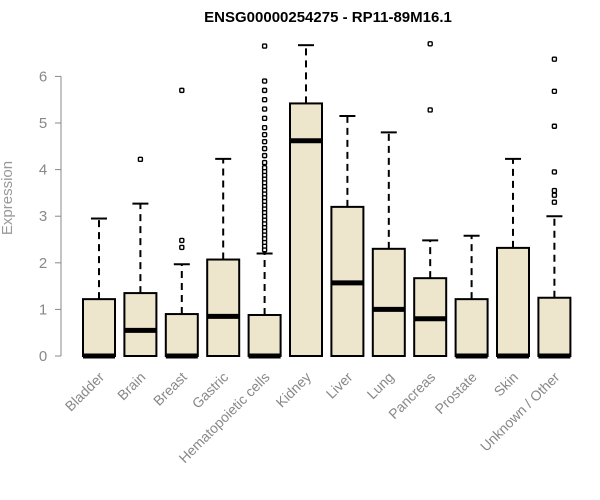 This screenshot has height=500, width=600. What do you see at coordinates (131, 386) in the screenshot?
I see `x-tick-label: Brain` at bounding box center [131, 386].